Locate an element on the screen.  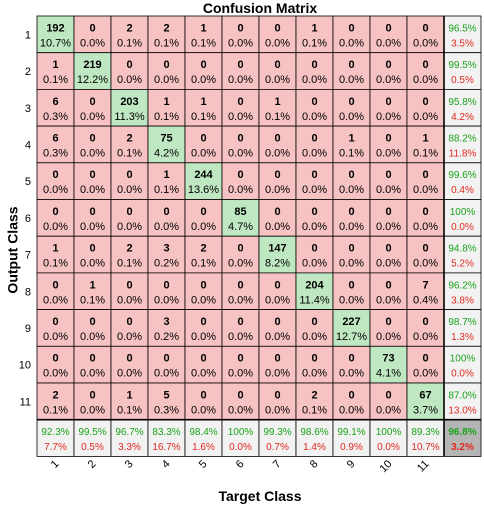
cell-text-11-10-bottom: 0.0% is located at coordinates (388, 410).